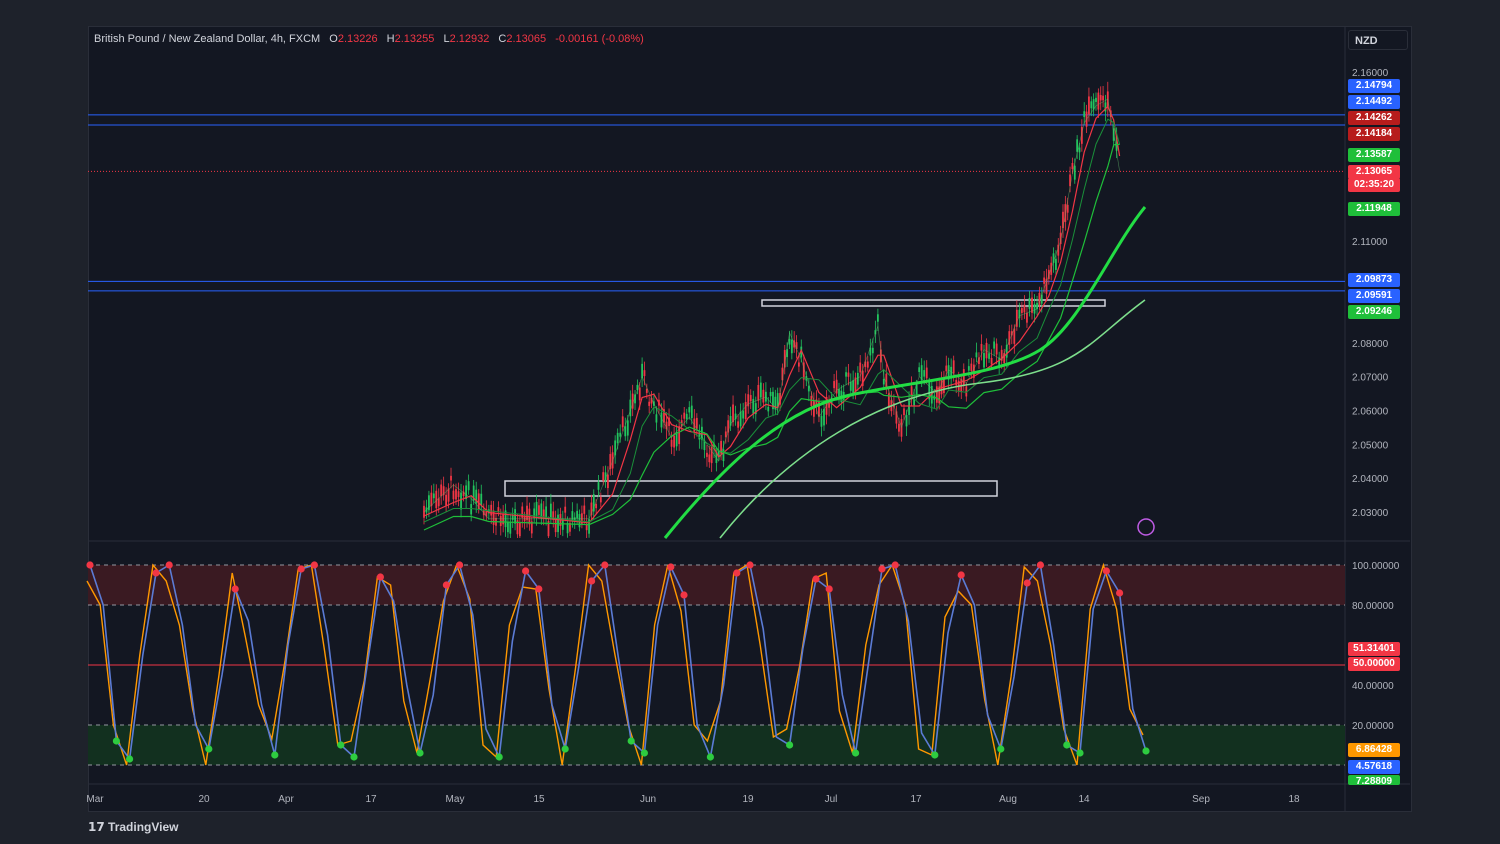 The width and height of the screenshot is (1500, 844). I want to click on open-value: 2.13226, so click(357, 39).